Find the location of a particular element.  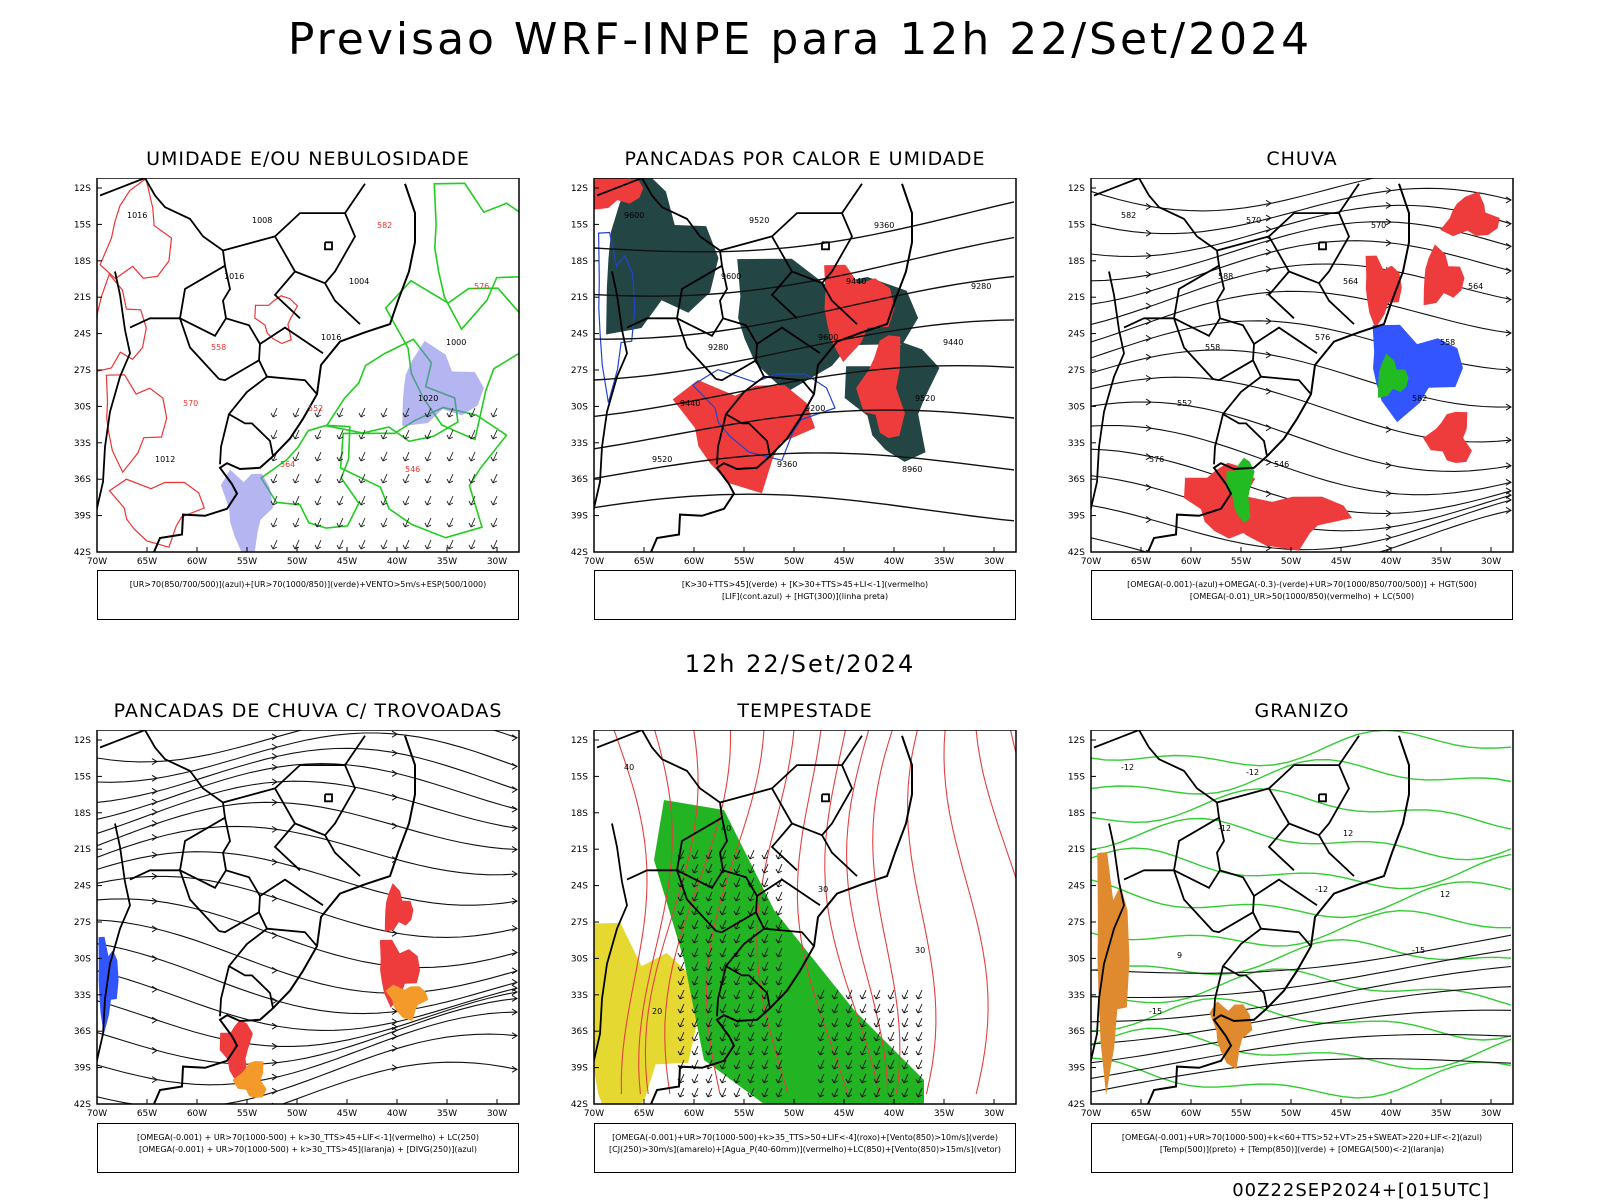

contour-label: 564 is located at coordinates (1475, 286).